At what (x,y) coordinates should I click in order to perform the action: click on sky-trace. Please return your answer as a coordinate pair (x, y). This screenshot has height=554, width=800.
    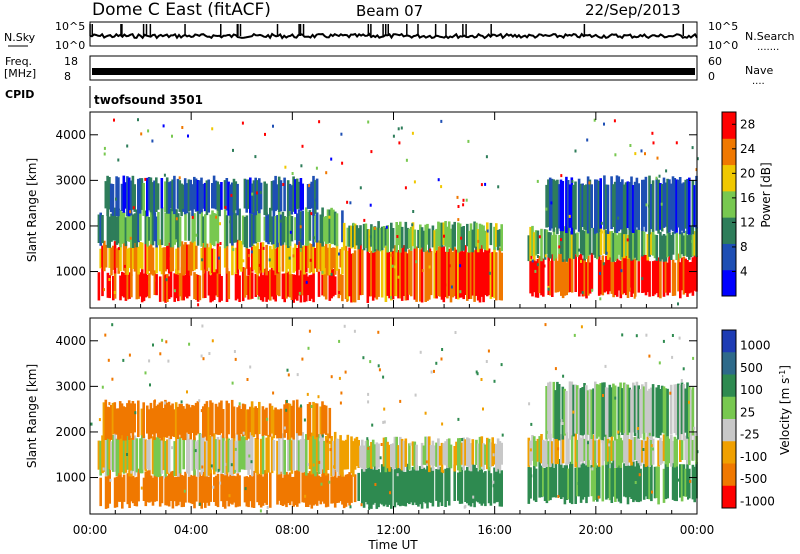
    Looking at the image, I should click on (393, 32).